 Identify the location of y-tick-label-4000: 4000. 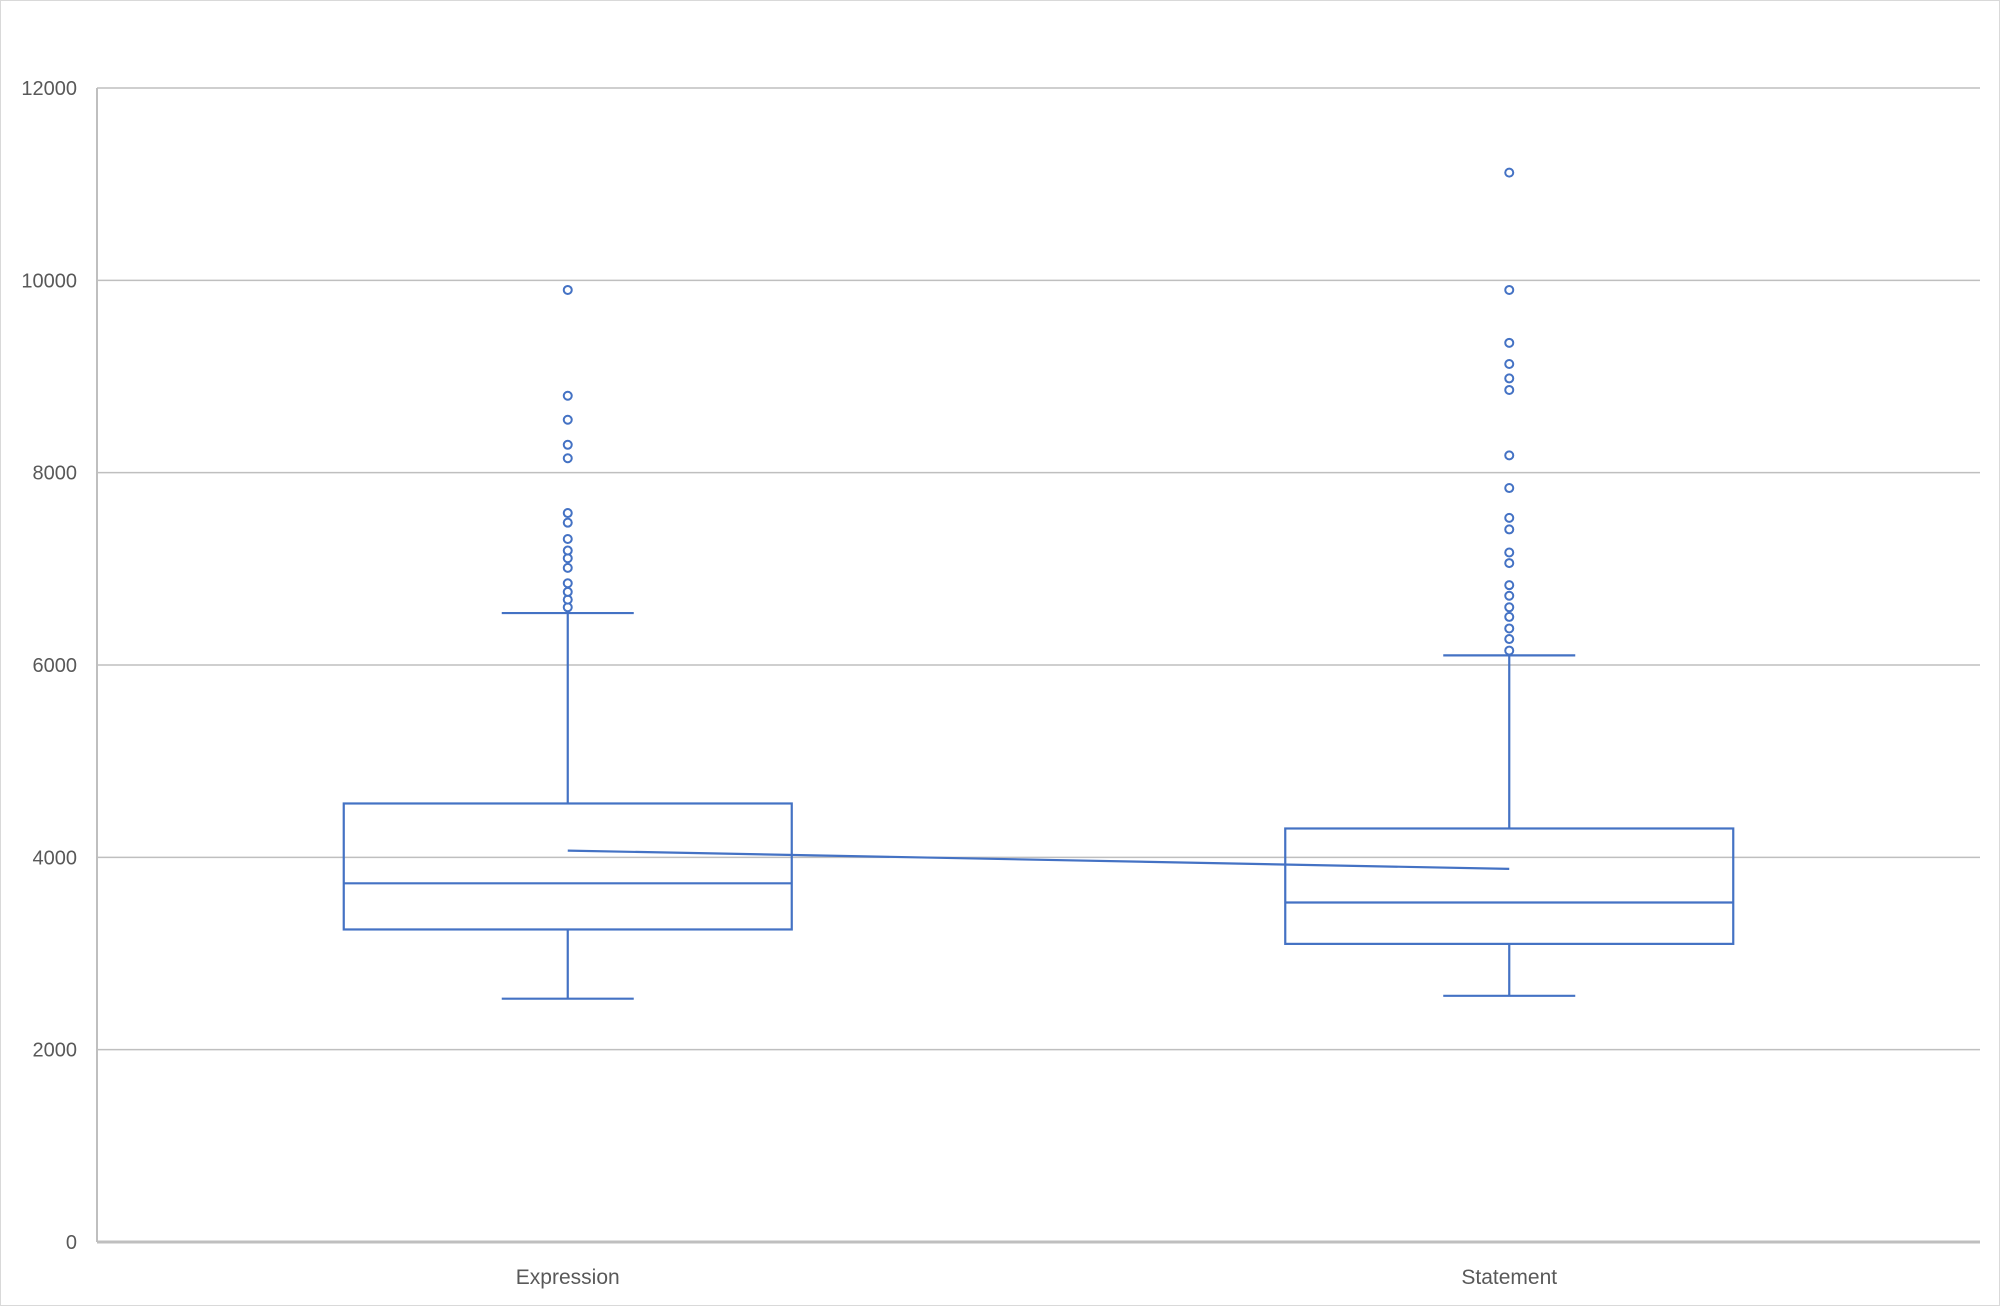
(55, 858).